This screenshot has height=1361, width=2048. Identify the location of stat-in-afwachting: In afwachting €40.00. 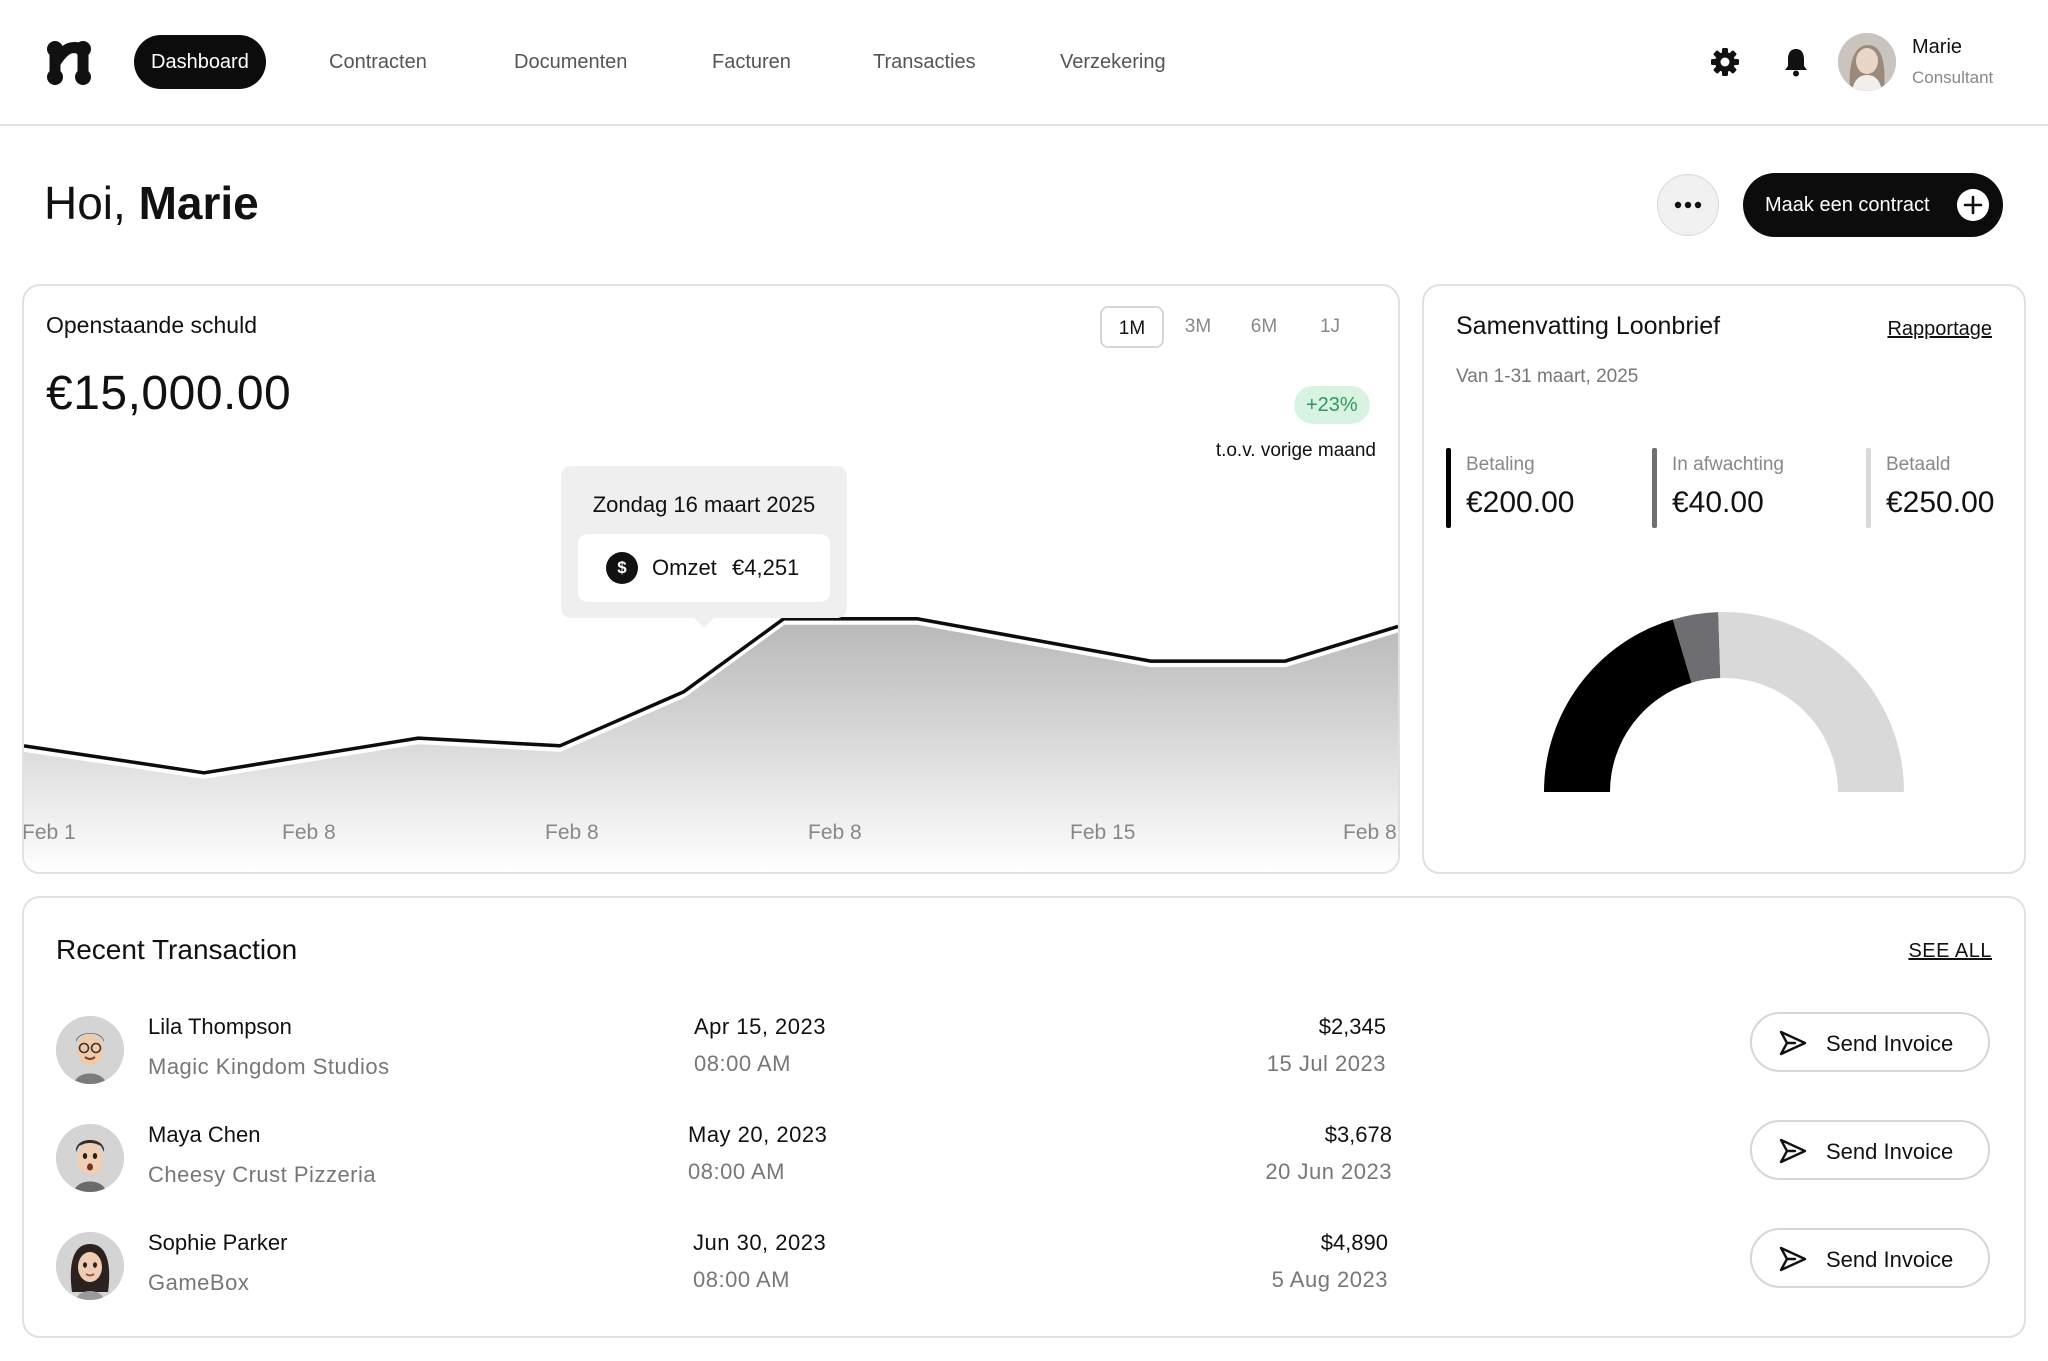
(1718, 488).